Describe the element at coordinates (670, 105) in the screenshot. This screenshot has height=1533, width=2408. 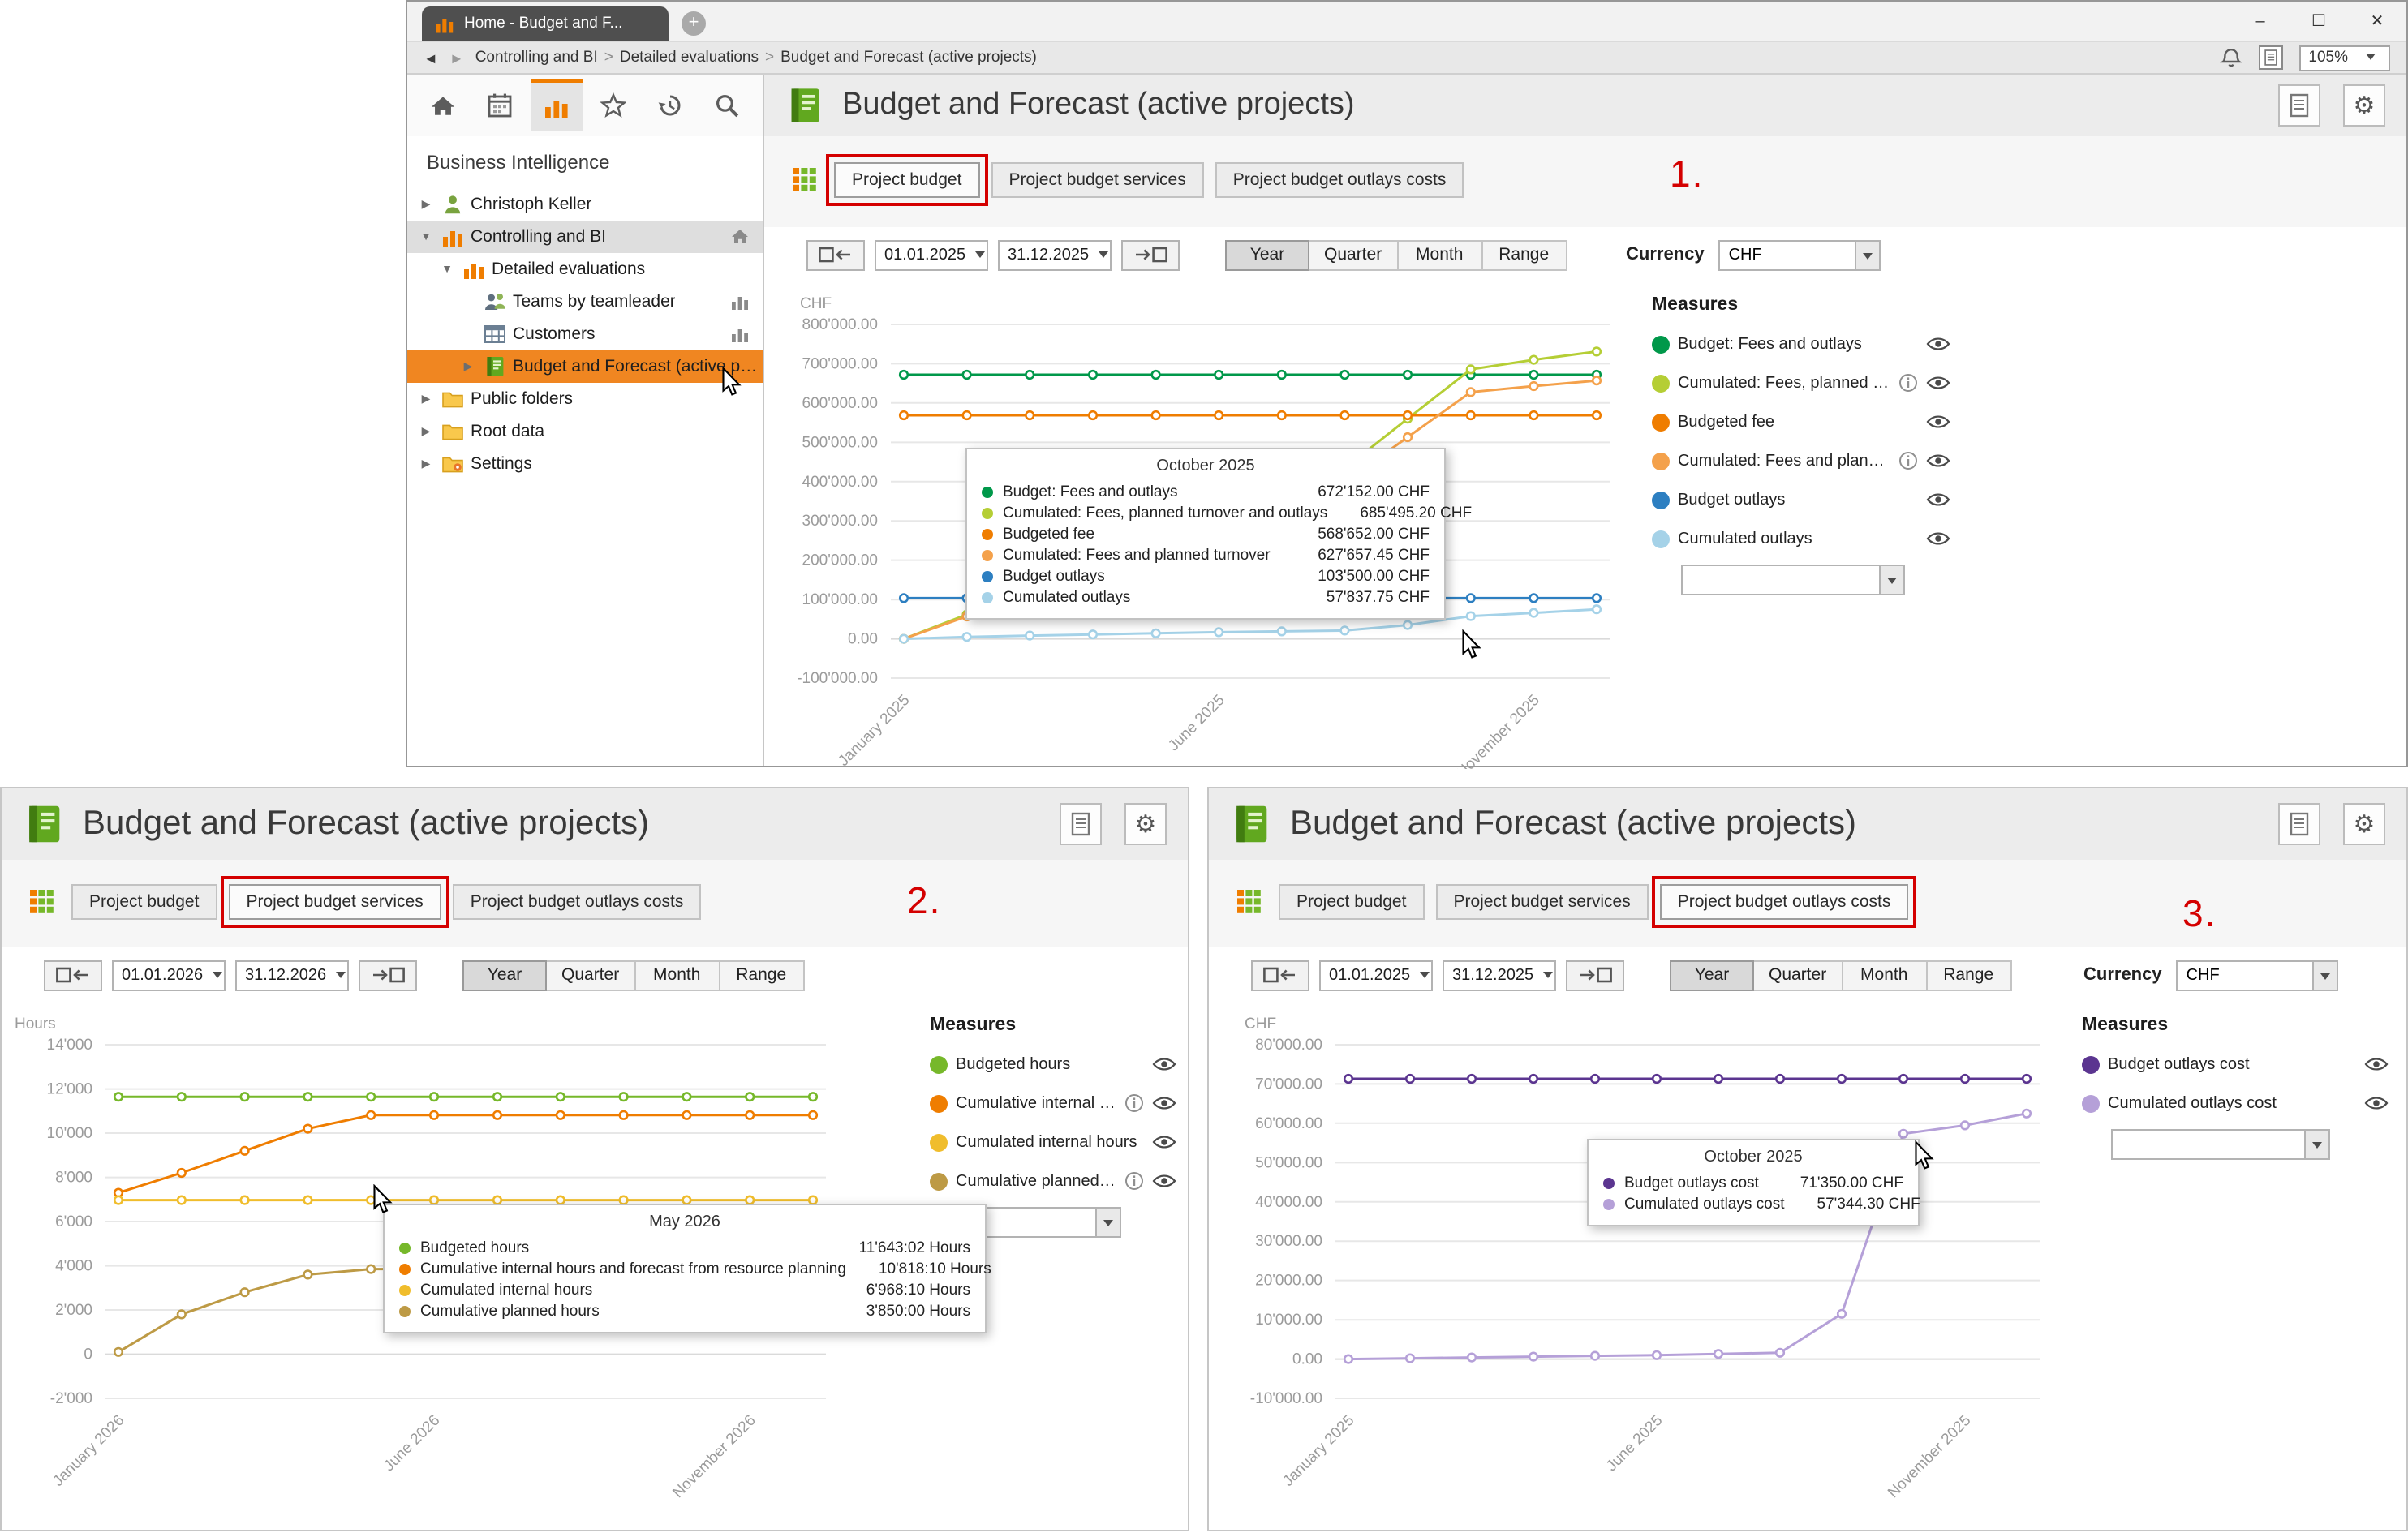
I see `toolbar-history-button` at that location.